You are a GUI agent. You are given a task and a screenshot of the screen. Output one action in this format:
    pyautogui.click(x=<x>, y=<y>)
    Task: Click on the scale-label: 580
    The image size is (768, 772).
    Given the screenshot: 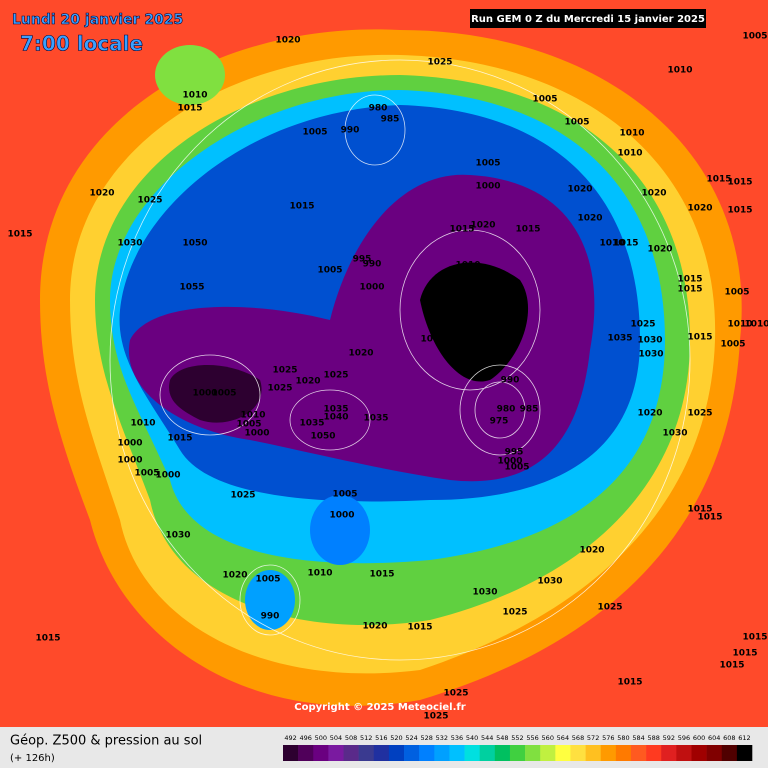 What is the action you would take?
    pyautogui.click(x=623, y=738)
    